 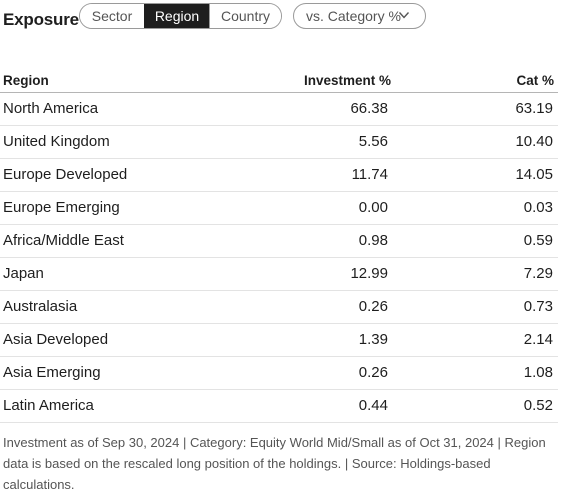 I want to click on region-cell: Asia Emerging, so click(x=52, y=372).